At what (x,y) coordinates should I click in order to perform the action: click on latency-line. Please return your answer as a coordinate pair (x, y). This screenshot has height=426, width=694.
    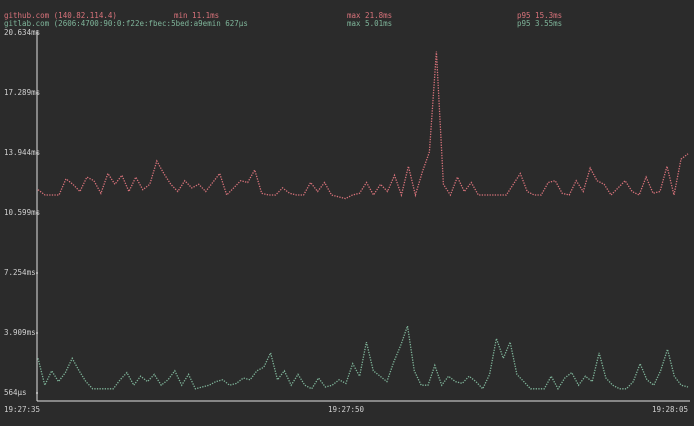
    Looking at the image, I should click on (363, 358).